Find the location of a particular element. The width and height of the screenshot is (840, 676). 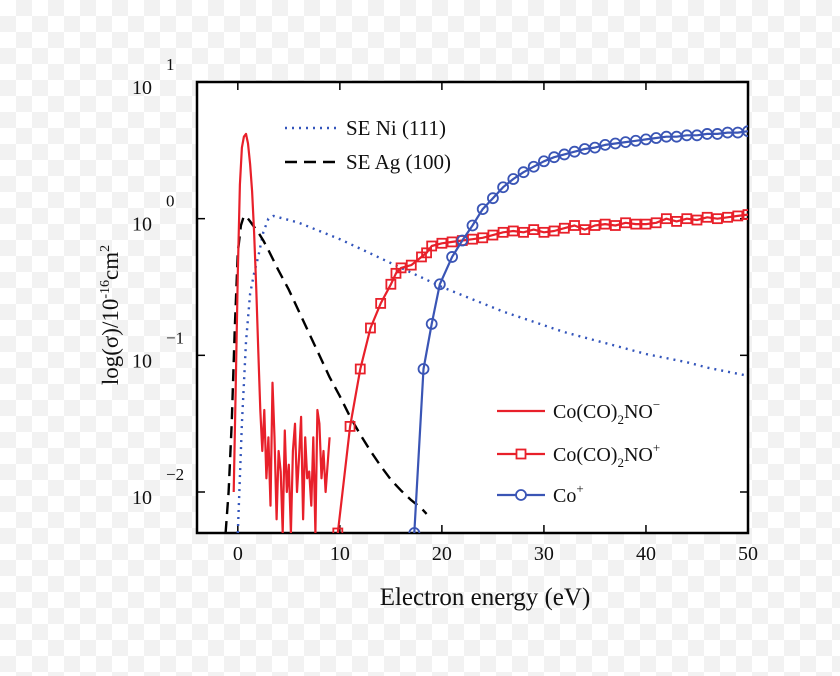

x-tick-label: 0 is located at coordinates (238, 554).